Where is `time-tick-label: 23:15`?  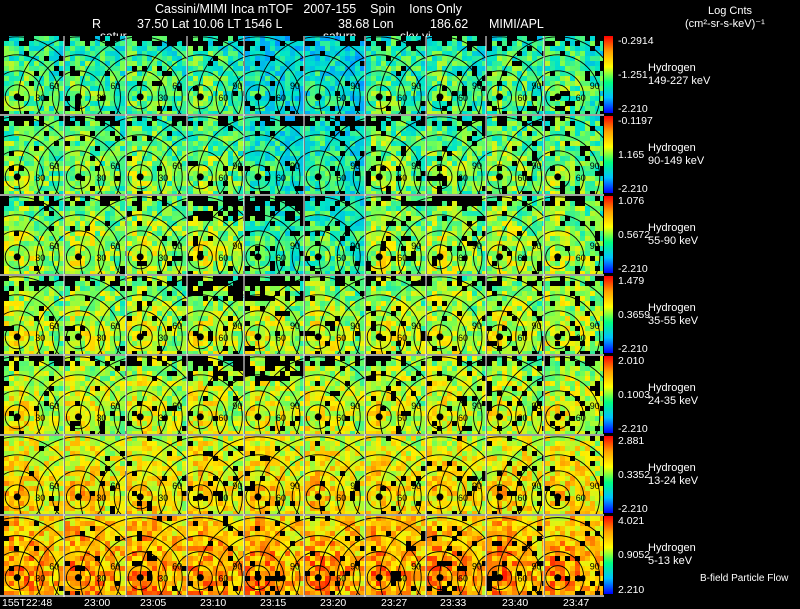
time-tick-label: 23:15 is located at coordinates (273, 603).